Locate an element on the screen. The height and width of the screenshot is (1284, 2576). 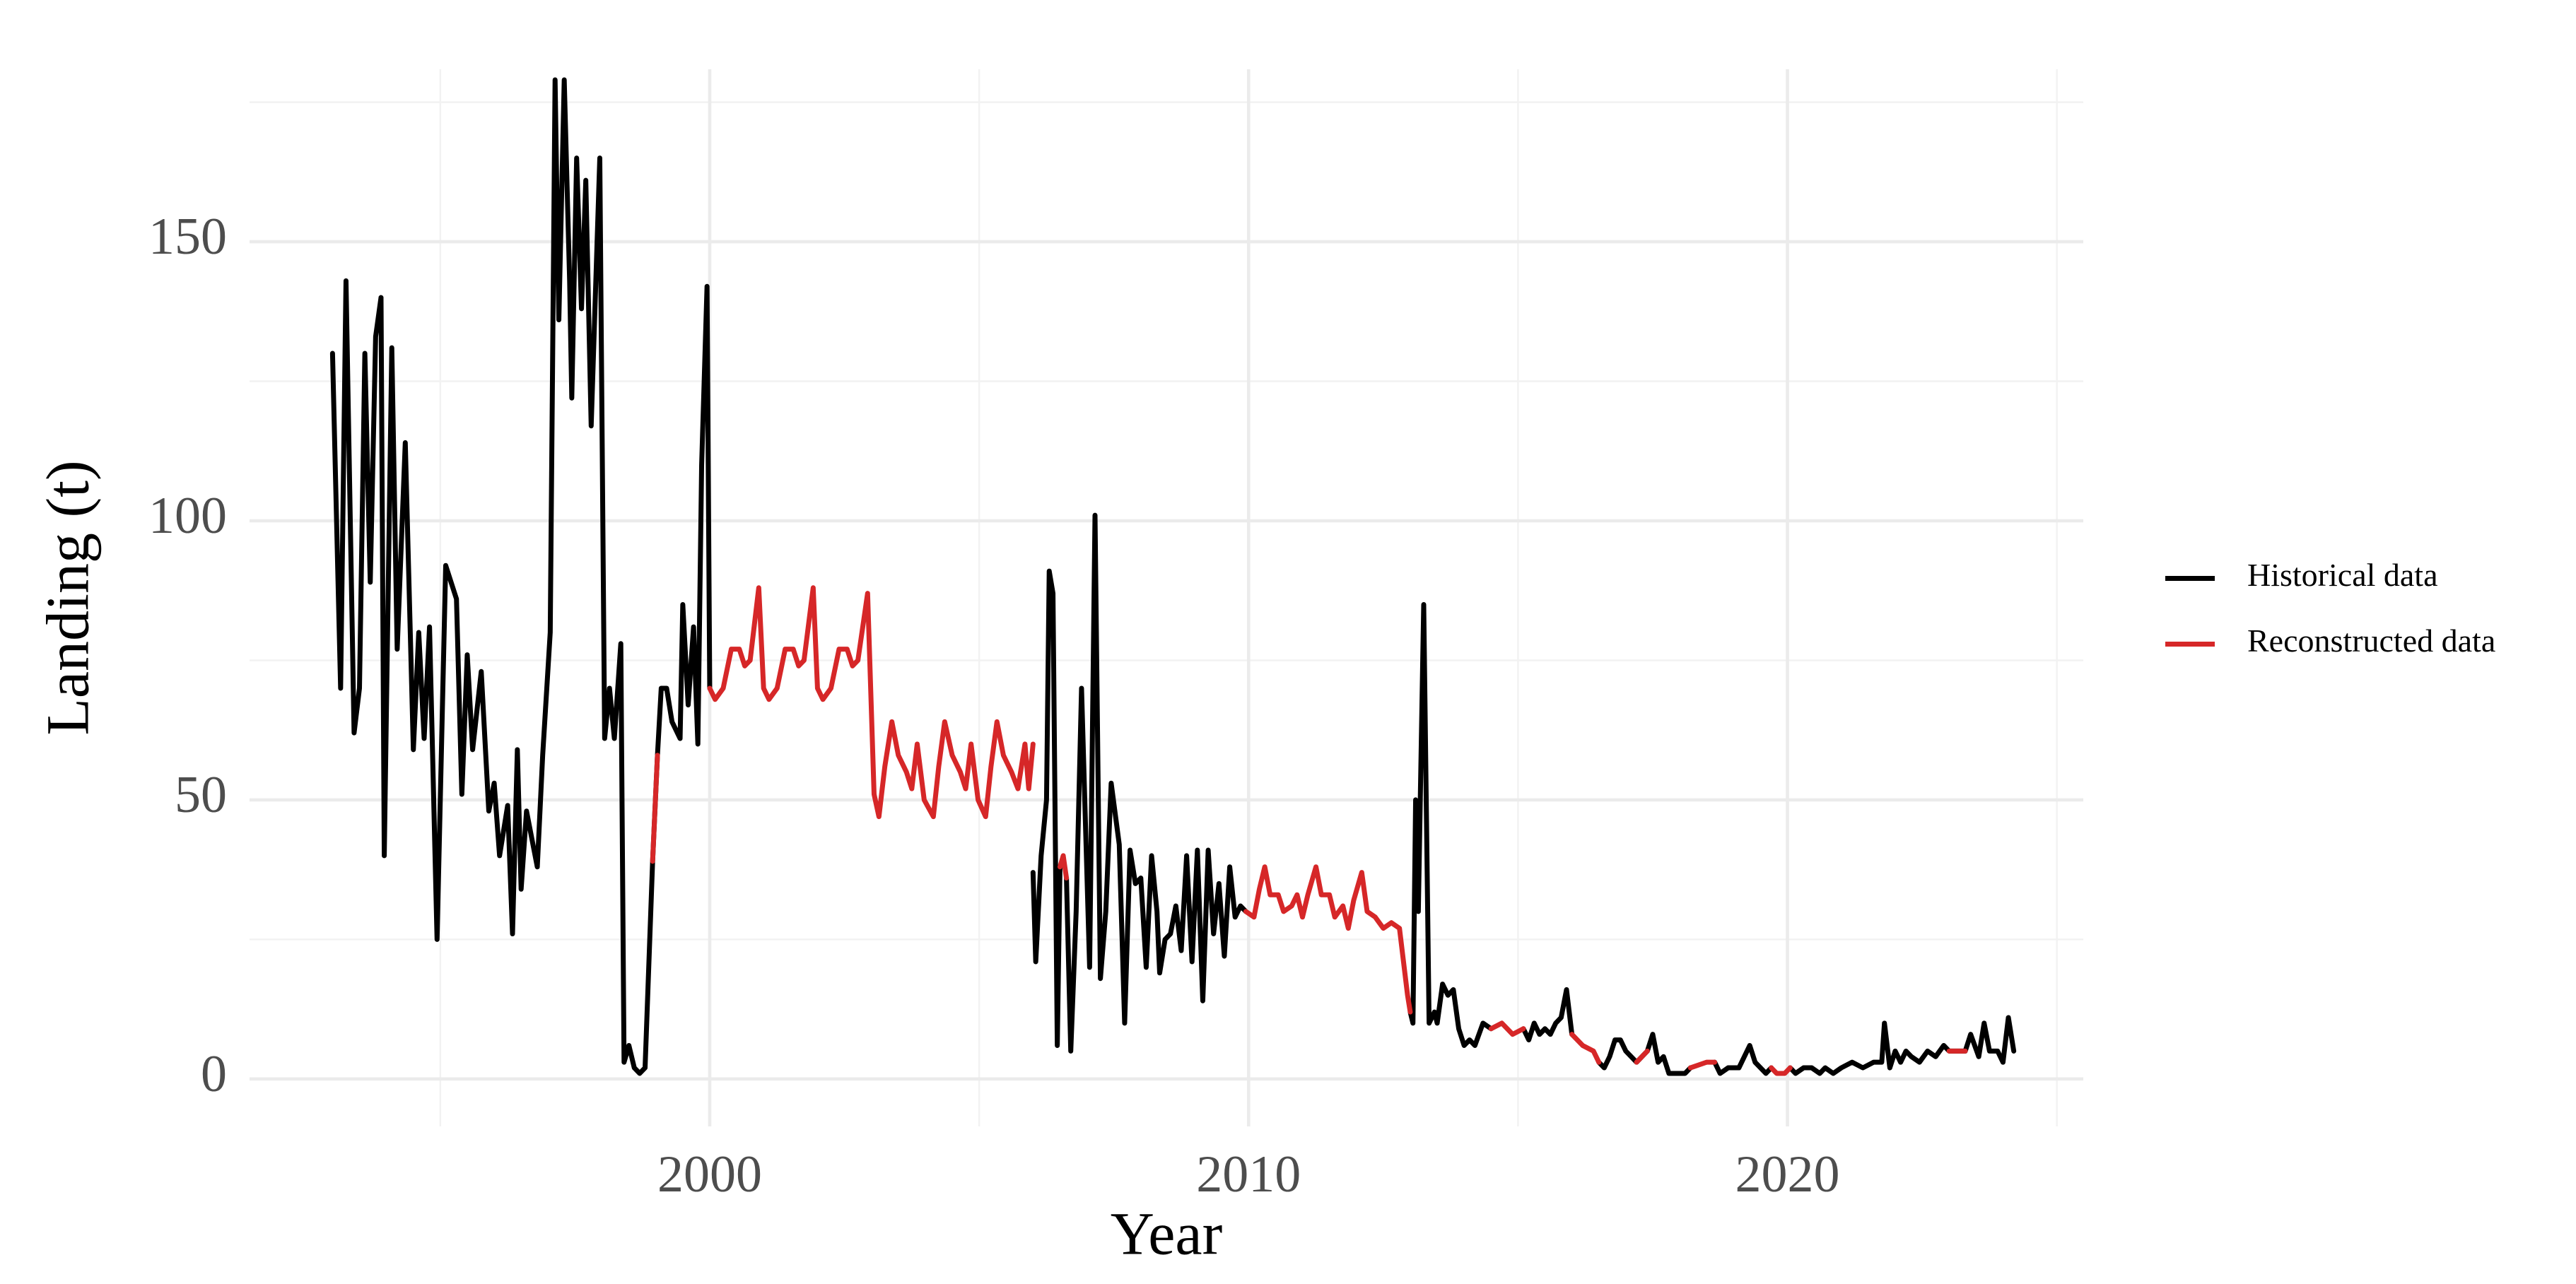
y-tick-label: 50 is located at coordinates (201, 795).